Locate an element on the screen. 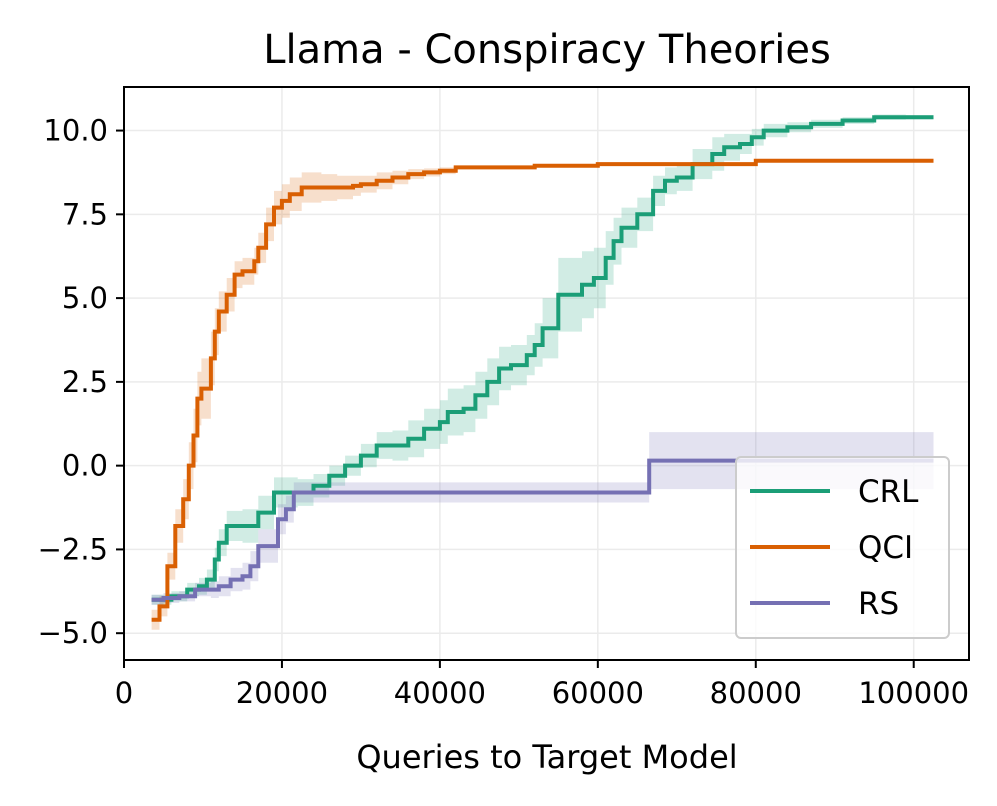 The height and width of the screenshot is (806, 997). y-tick-label: −2.5 is located at coordinates (73, 549).